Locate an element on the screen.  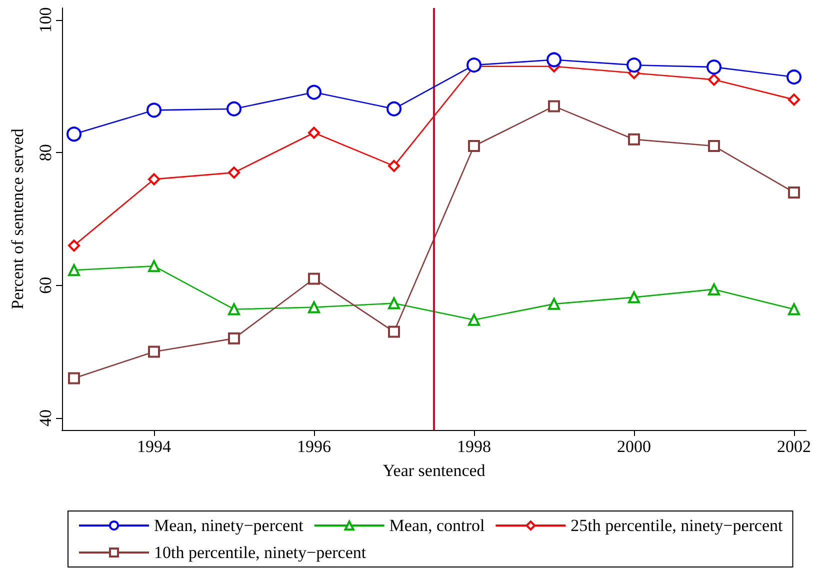
y-tick-label: 100 is located at coordinates (45, 20).